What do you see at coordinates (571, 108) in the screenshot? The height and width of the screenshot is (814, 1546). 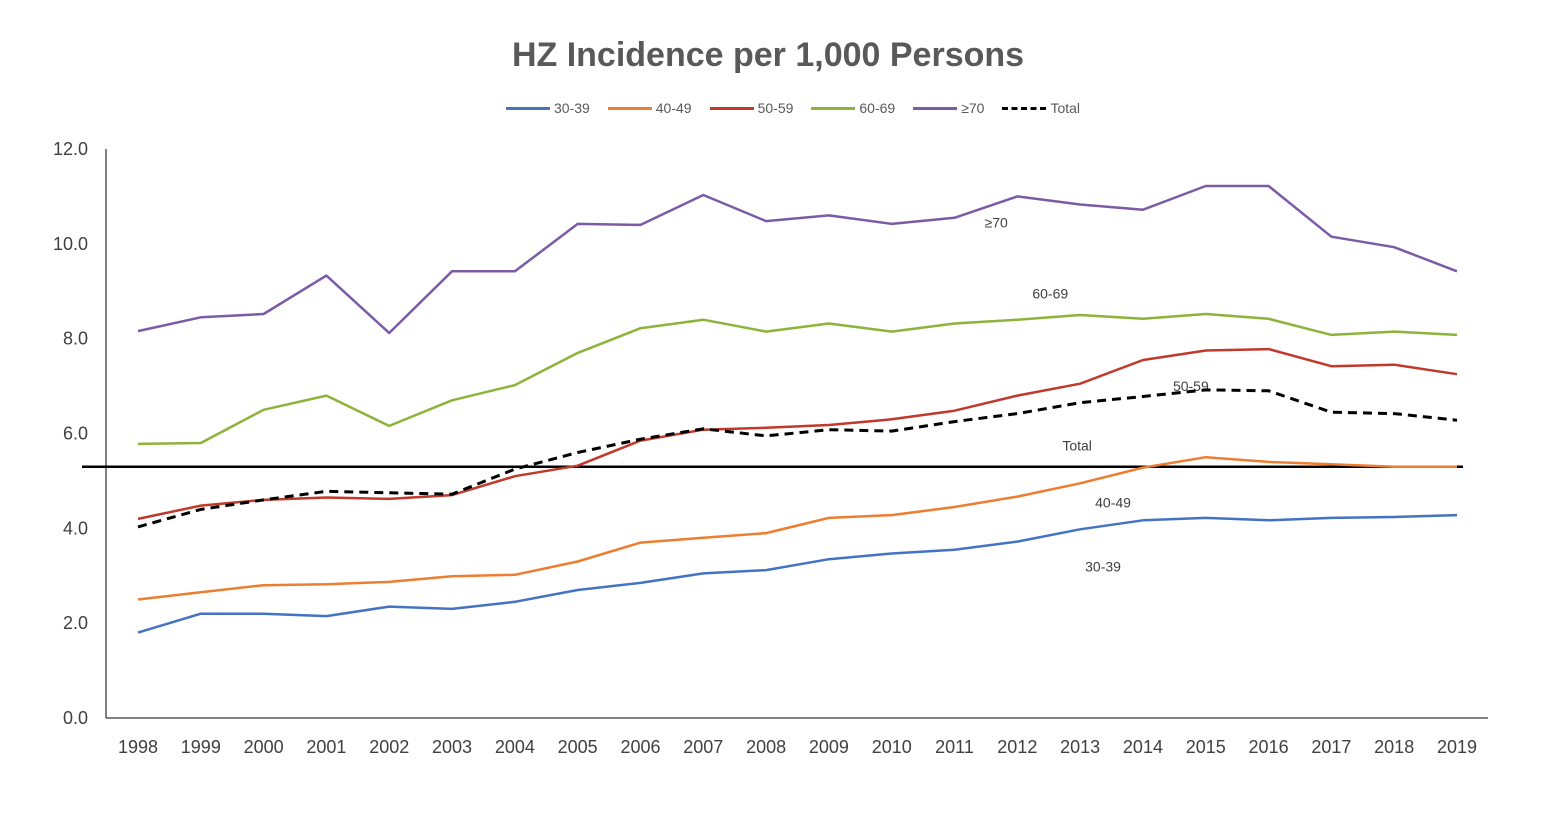 I see `legend-label: 30-39` at bounding box center [571, 108].